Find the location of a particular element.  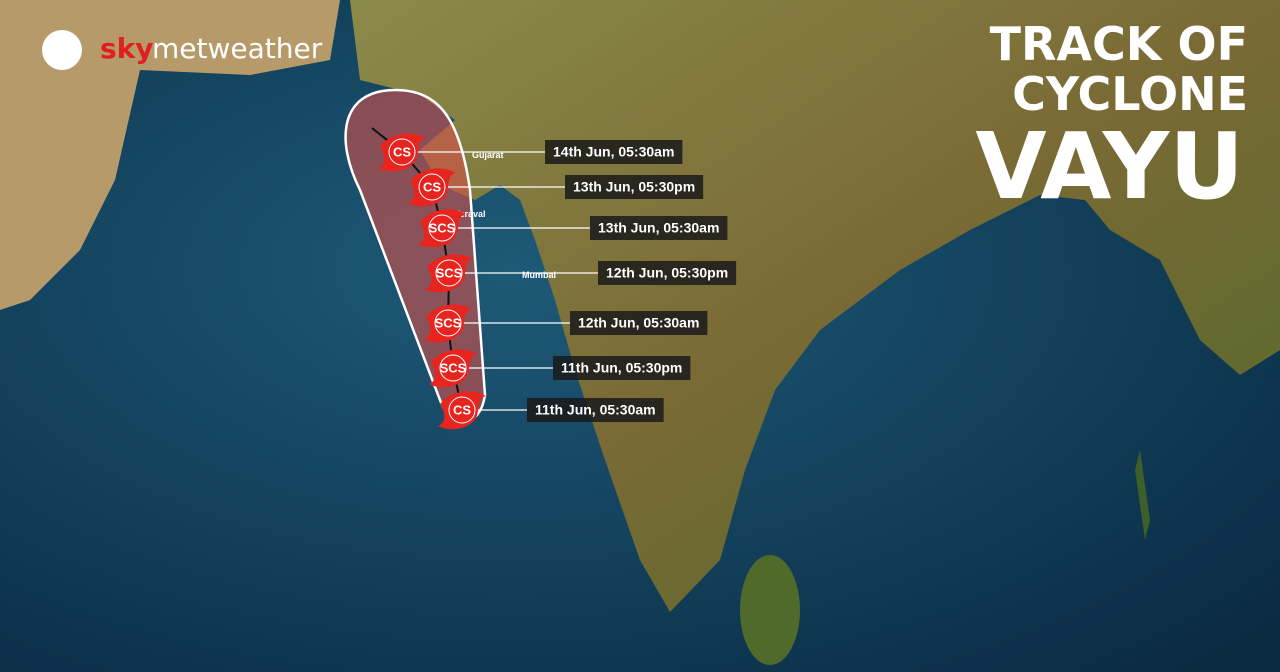

logo: sky metweather is located at coordinates (182, 50).